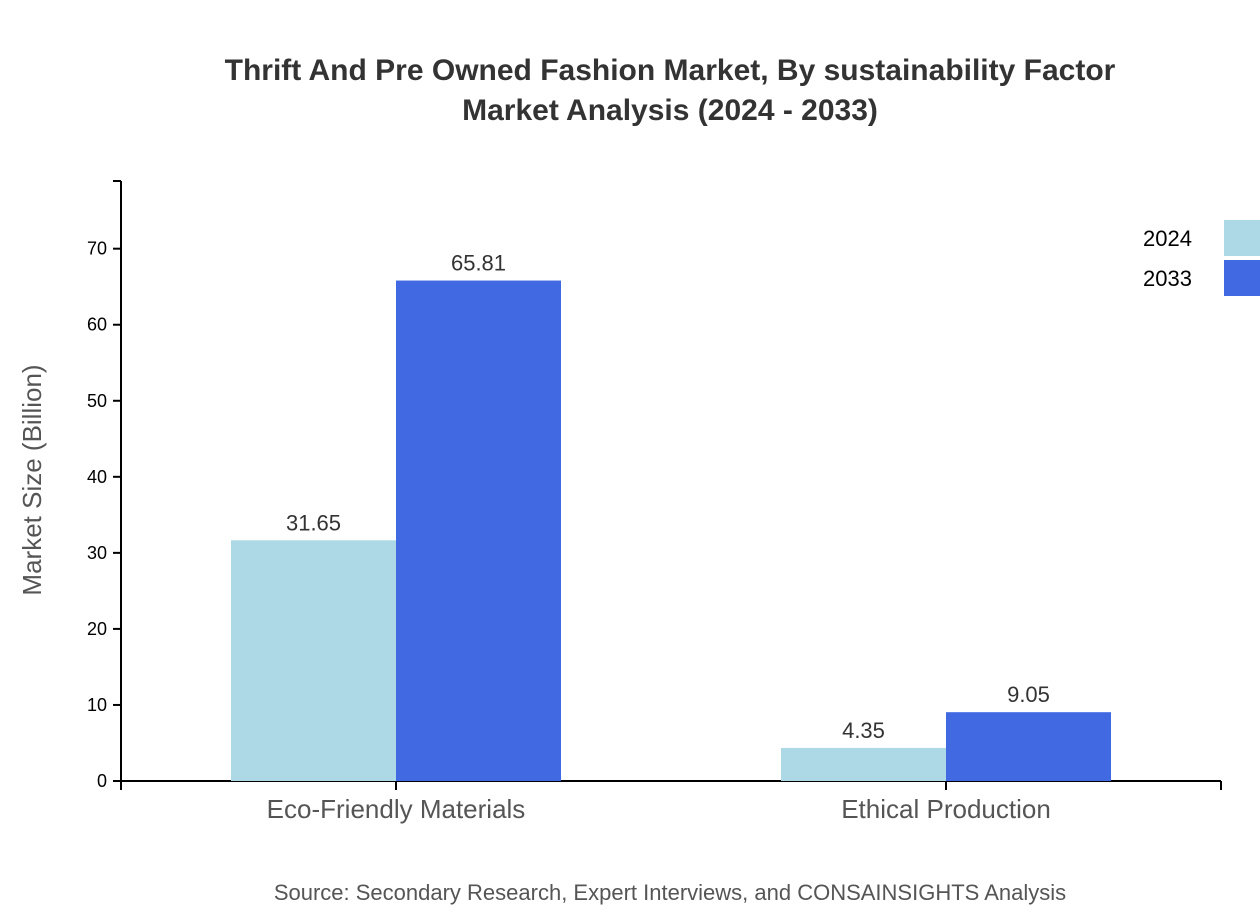 The width and height of the screenshot is (1260, 920). I want to click on y-tick-label: 60, so click(97, 325).